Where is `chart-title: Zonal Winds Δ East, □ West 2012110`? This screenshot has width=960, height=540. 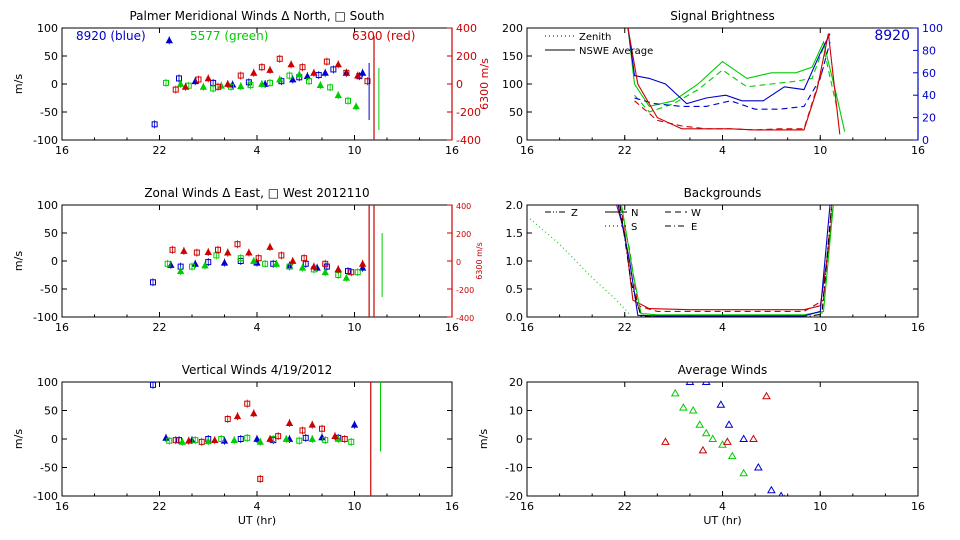
chart-title: Zonal Winds Δ East, □ West 2012110 is located at coordinates (256, 193).